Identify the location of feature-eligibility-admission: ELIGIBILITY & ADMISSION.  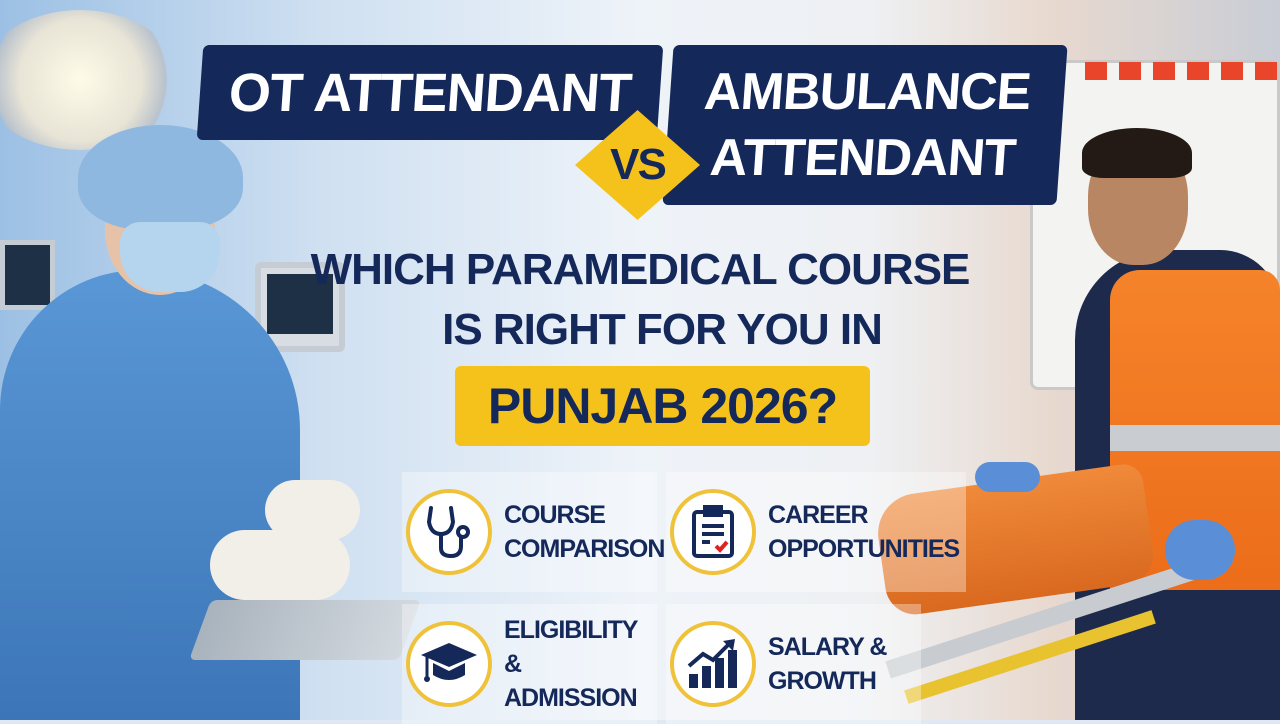
(529, 664).